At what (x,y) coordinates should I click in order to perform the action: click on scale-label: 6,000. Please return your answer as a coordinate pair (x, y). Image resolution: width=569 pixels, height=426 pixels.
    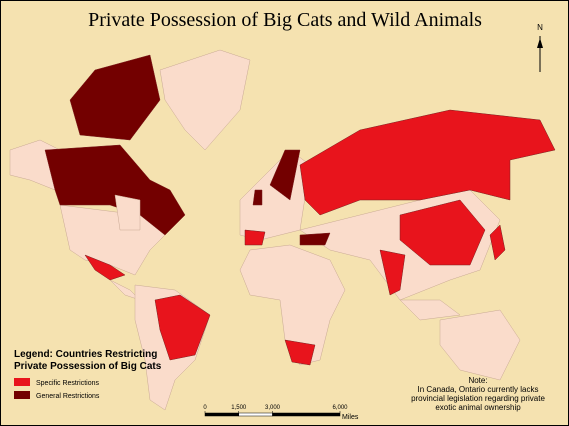
    Looking at the image, I should click on (340, 408).